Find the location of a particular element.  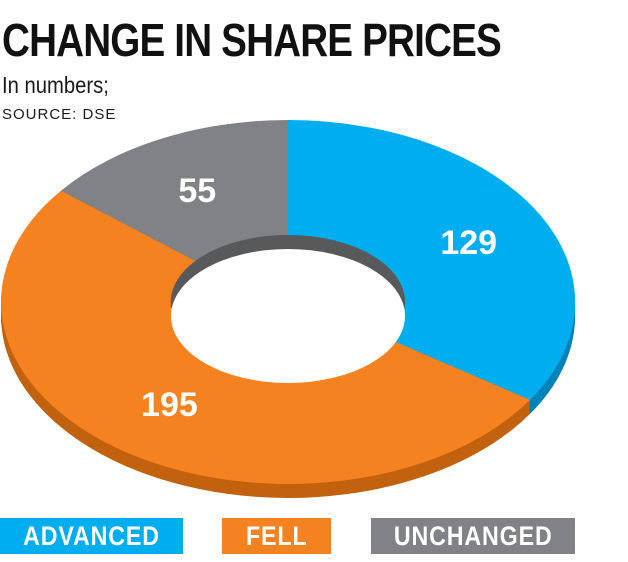

legend-label-fell: FELL is located at coordinates (276, 535).